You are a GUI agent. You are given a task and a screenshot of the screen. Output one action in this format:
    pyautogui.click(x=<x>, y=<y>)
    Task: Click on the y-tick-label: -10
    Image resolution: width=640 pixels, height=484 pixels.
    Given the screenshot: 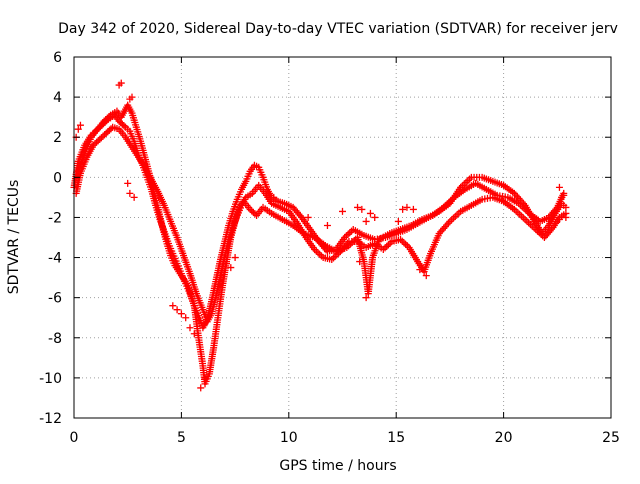 What is the action you would take?
    pyautogui.click(x=50, y=379)
    